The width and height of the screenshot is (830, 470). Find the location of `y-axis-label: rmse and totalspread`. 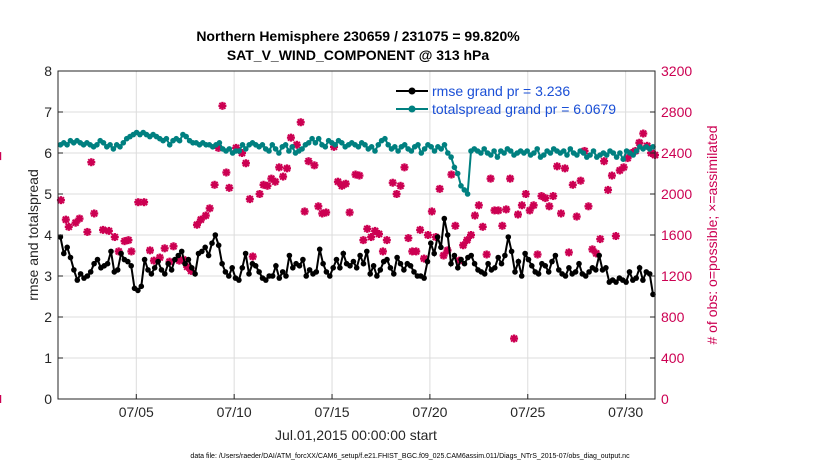

y-axis-label: rmse and totalspread is located at coordinates (33, 235).